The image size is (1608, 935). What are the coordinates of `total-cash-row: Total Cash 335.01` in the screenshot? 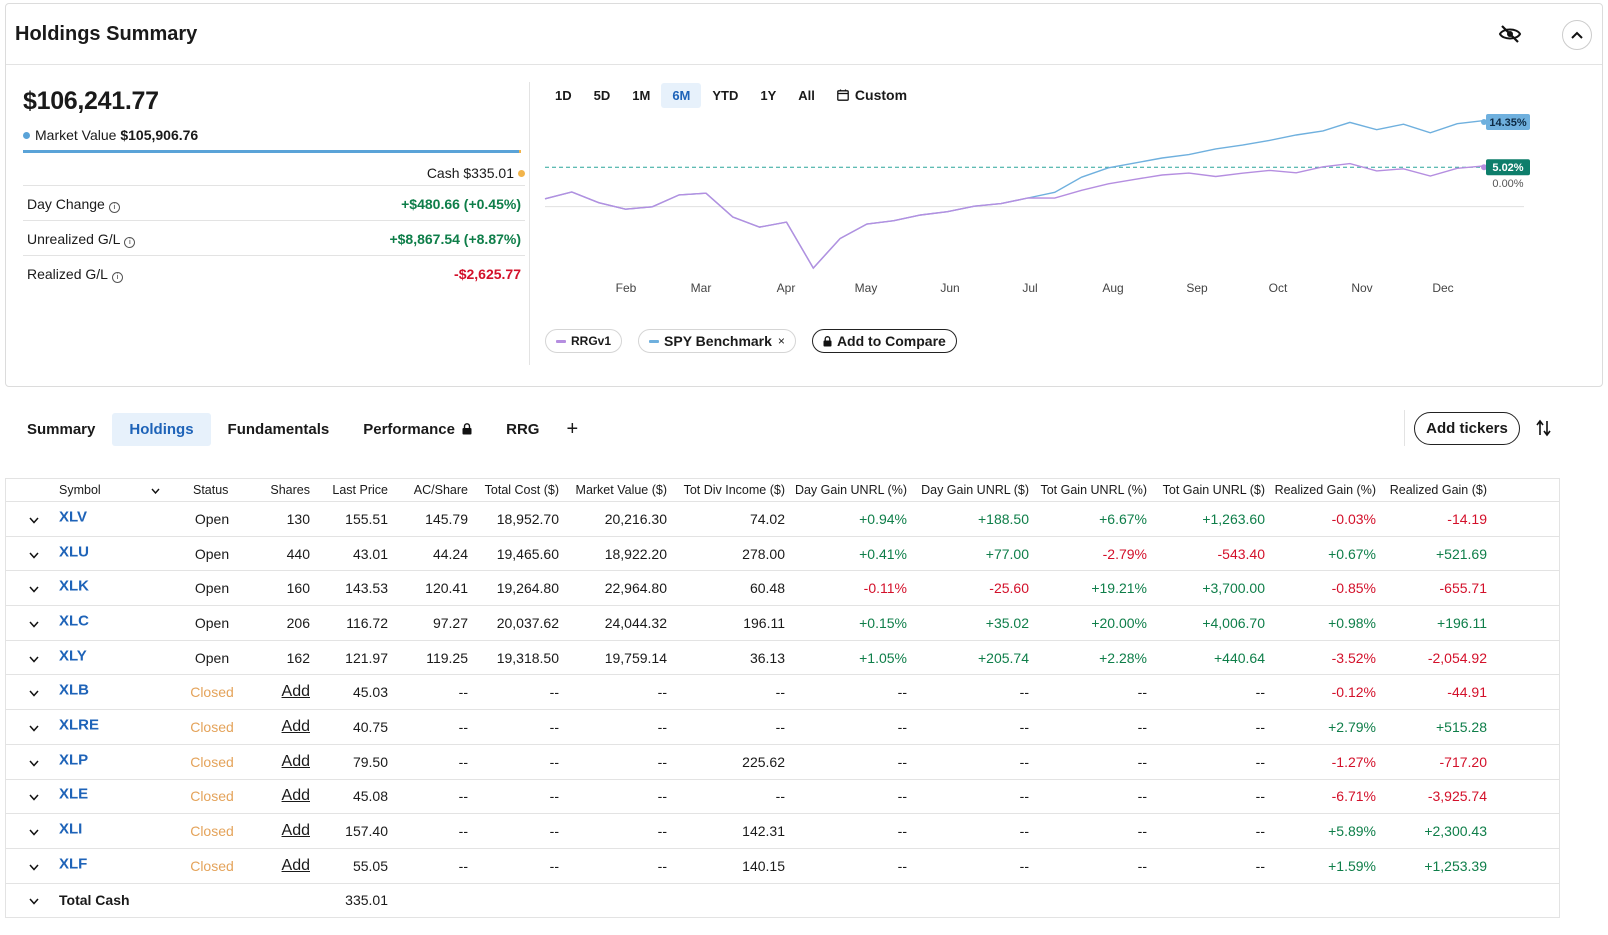 It's located at (782, 901).